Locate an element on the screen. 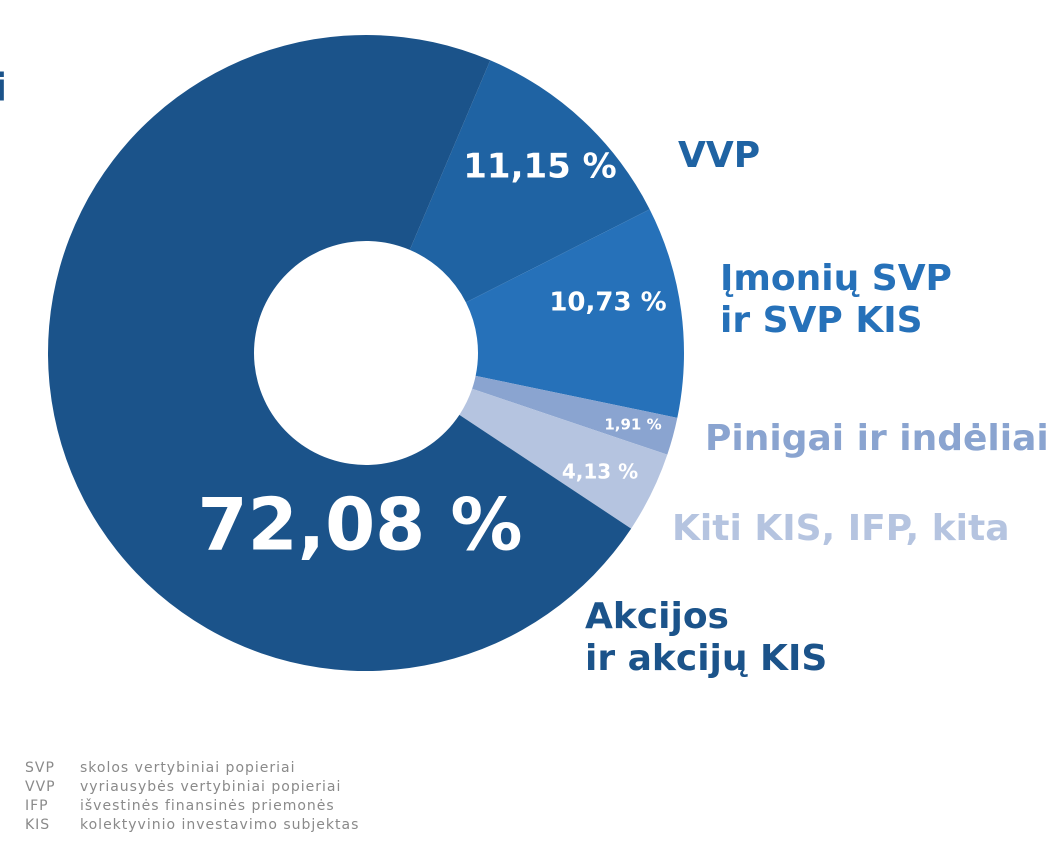 The image size is (1055, 846). category-label: Įmonių SVP is located at coordinates (836, 278).